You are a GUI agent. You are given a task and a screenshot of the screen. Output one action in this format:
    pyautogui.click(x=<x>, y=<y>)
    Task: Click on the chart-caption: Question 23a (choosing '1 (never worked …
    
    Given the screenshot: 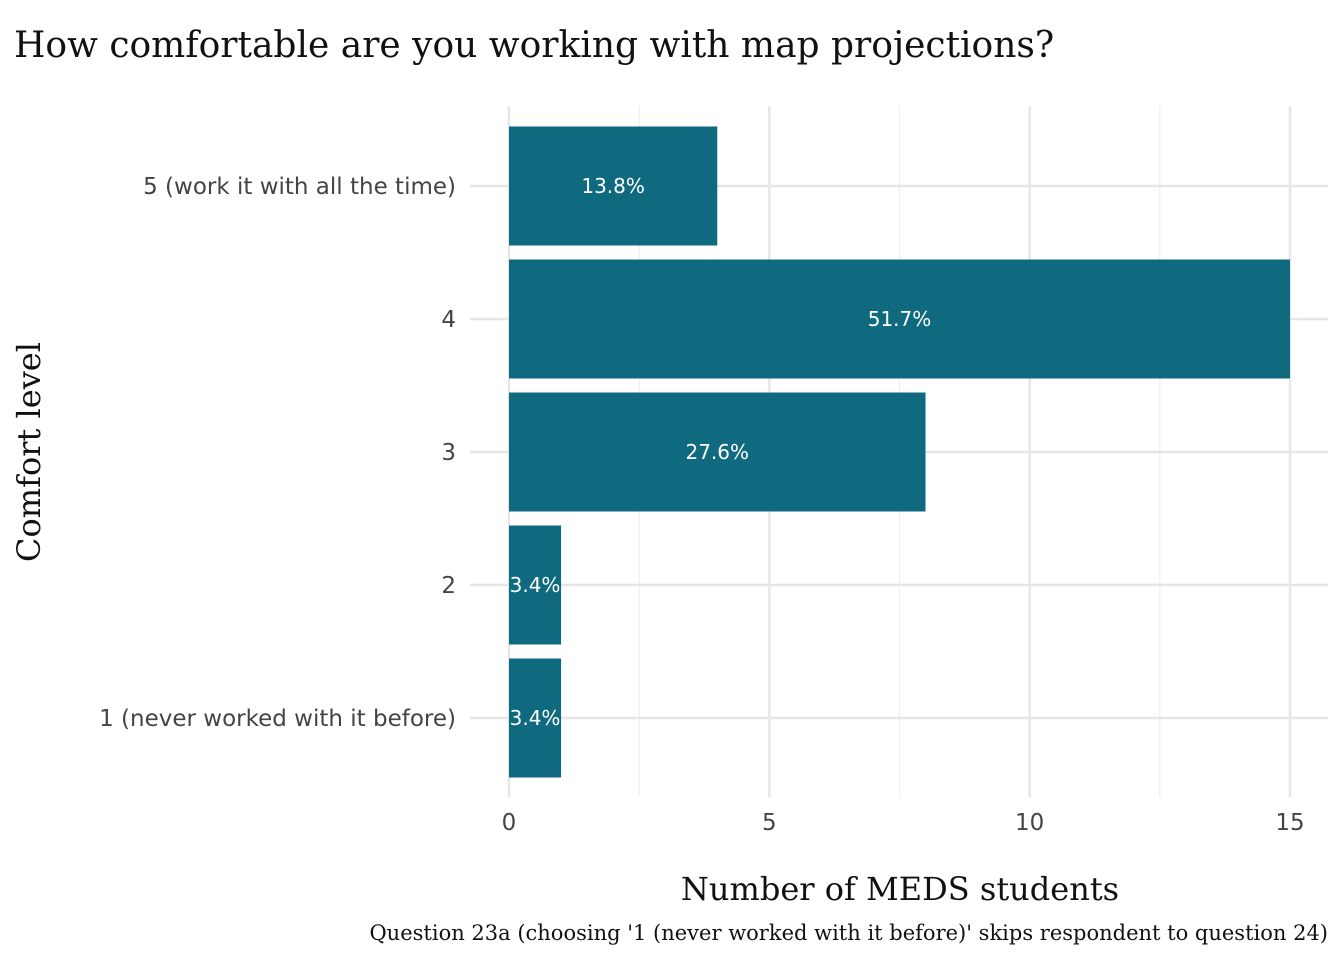 What is the action you would take?
    pyautogui.click(x=848, y=933)
    